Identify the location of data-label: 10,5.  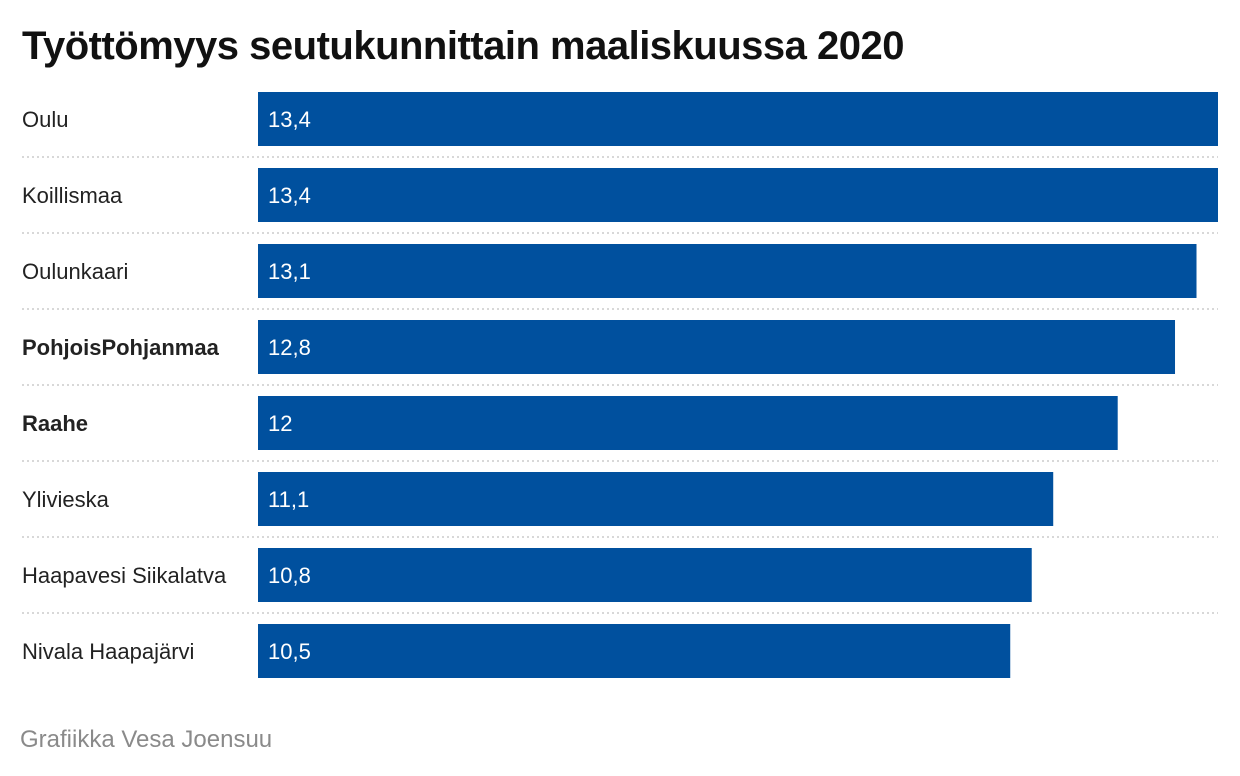
(289, 651).